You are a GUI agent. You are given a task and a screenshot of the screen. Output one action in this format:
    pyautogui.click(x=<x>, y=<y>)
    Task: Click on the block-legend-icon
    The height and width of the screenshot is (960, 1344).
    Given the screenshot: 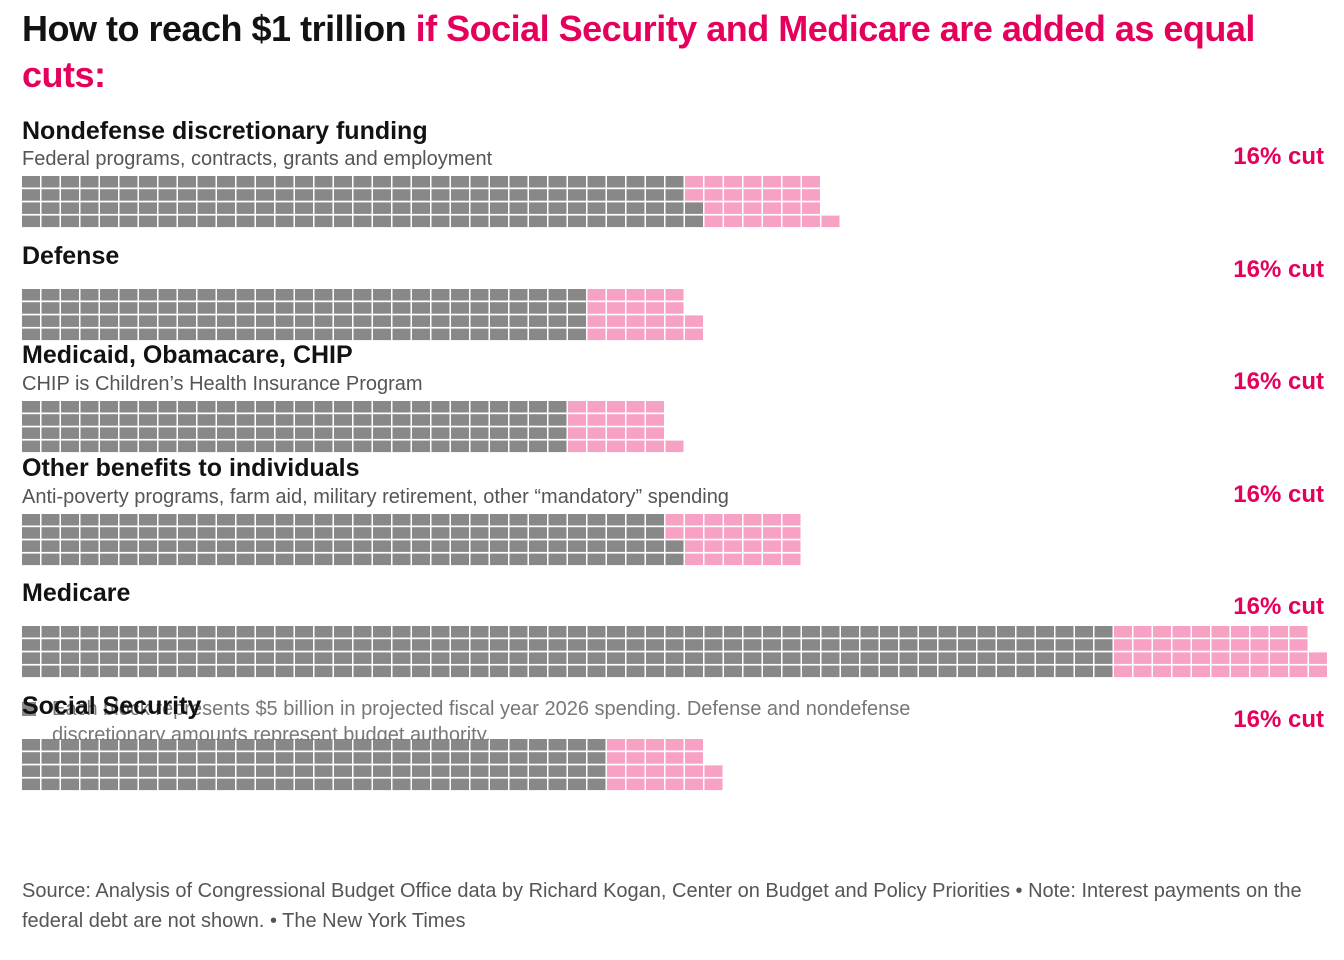 What is the action you would take?
    pyautogui.click(x=29, y=709)
    